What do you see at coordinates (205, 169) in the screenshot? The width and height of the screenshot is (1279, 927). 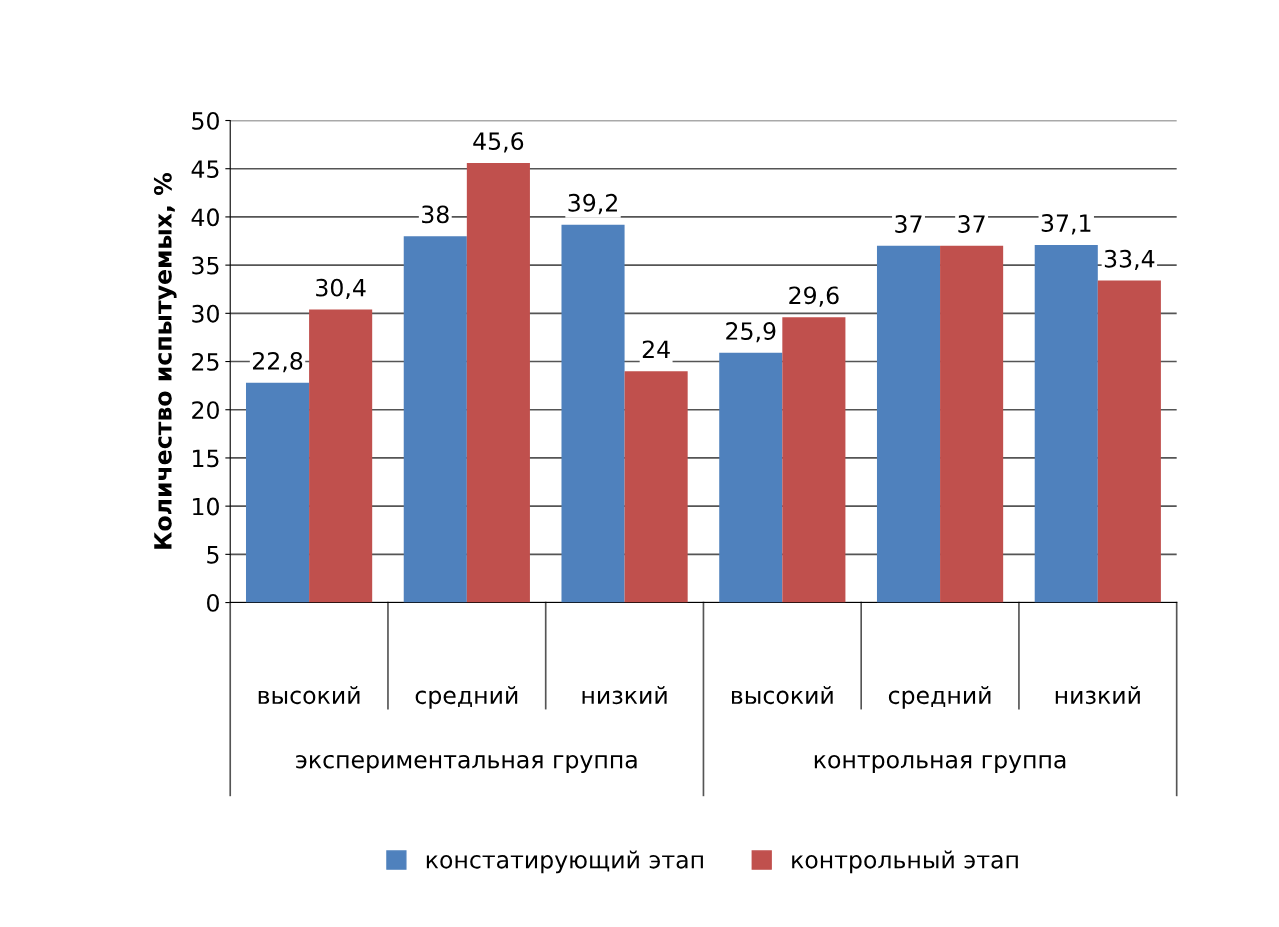 I see `y-tick-label: 45` at bounding box center [205, 169].